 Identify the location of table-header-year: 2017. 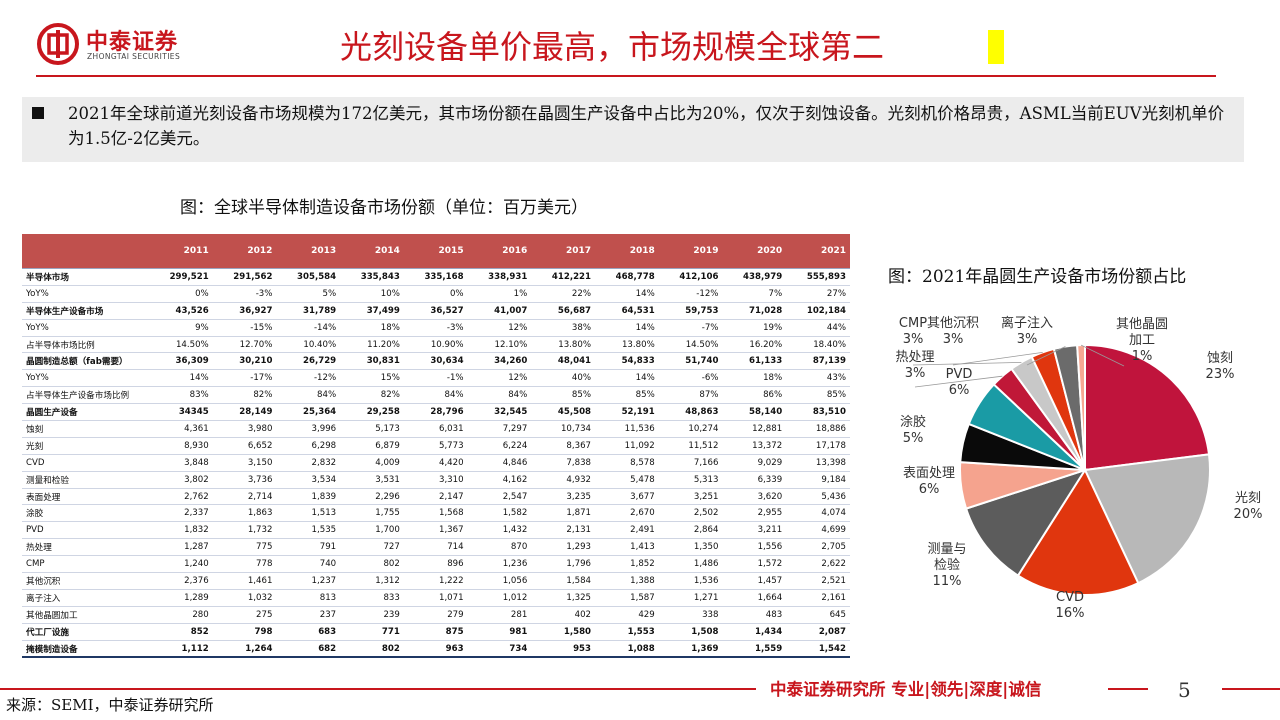
(563, 251).